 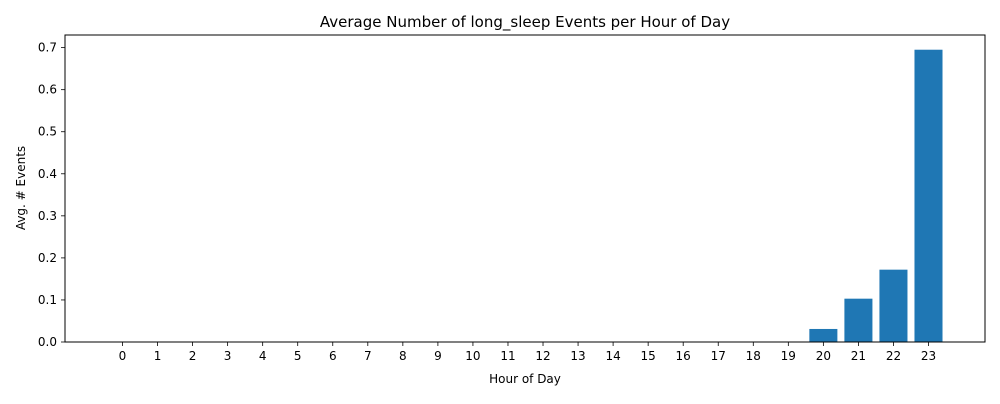 I want to click on y-axis-label: Avg. # Events, so click(x=21, y=188).